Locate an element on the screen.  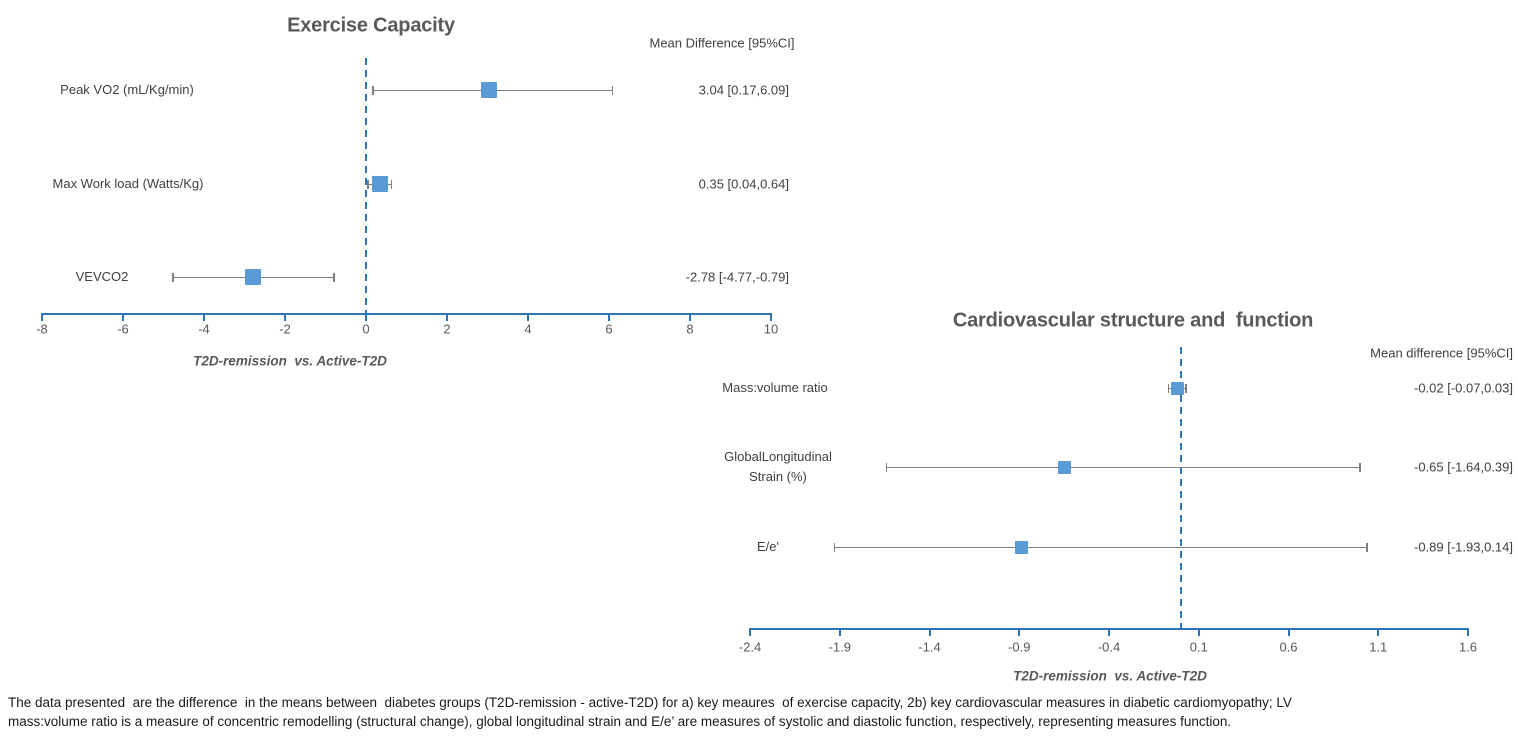
row-label: Max Work load (Watts/Kg) is located at coordinates (128, 183).